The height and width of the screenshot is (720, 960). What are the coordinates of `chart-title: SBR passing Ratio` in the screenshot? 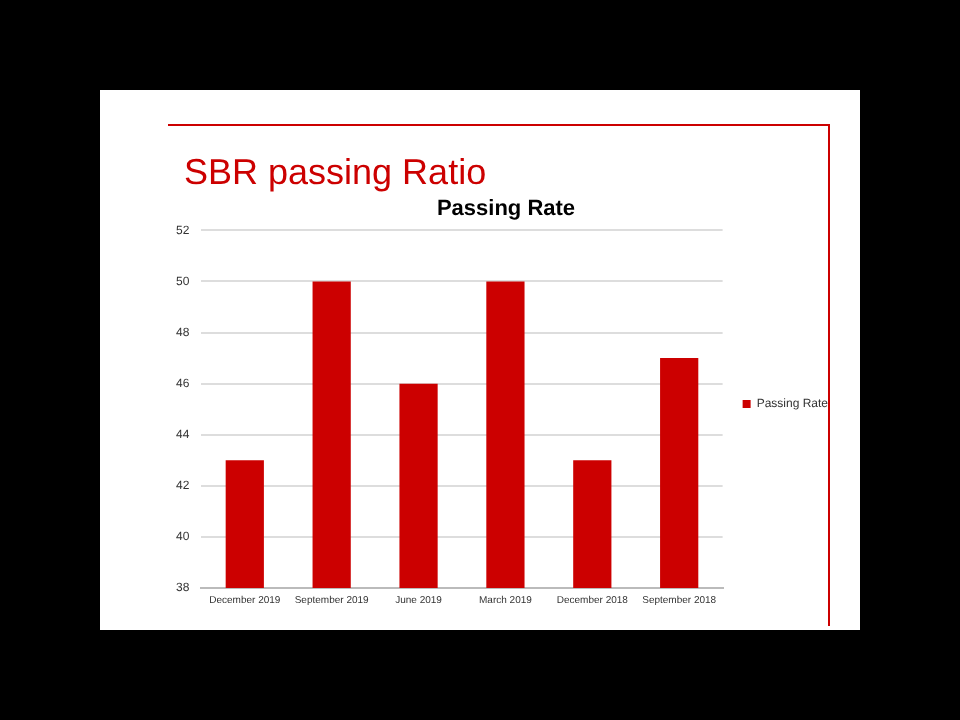 It's located at (335, 173).